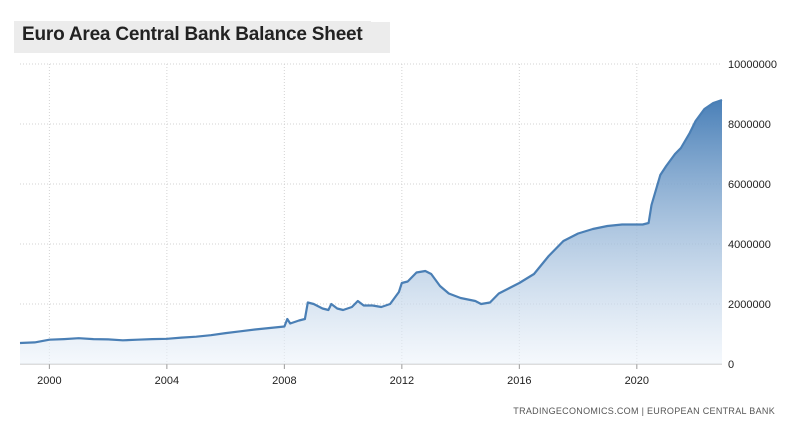 The width and height of the screenshot is (786, 421). What do you see at coordinates (752, 215) in the screenshot?
I see `y-axis: 0 2000000 4000000 6000000 8000000 10000000` at bounding box center [752, 215].